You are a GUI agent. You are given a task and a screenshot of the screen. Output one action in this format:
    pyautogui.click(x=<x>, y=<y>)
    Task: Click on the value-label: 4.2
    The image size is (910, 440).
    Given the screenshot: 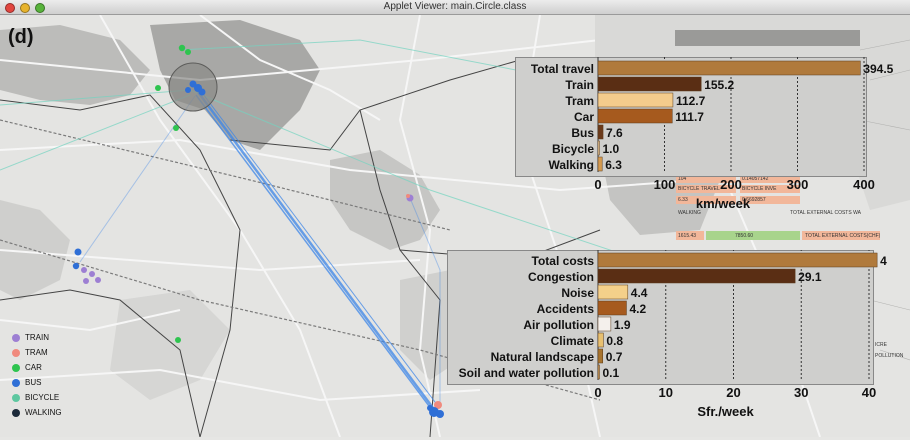 What is the action you would take?
    pyautogui.click(x=637, y=309)
    